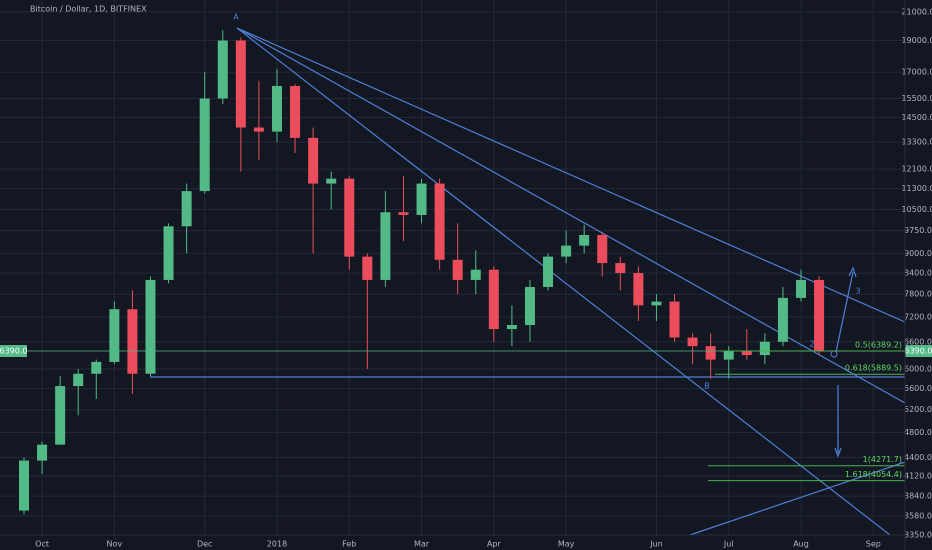  What do you see at coordinates (916, 188) in the screenshot?
I see `y-tick-label: 11300.0` at bounding box center [916, 188].